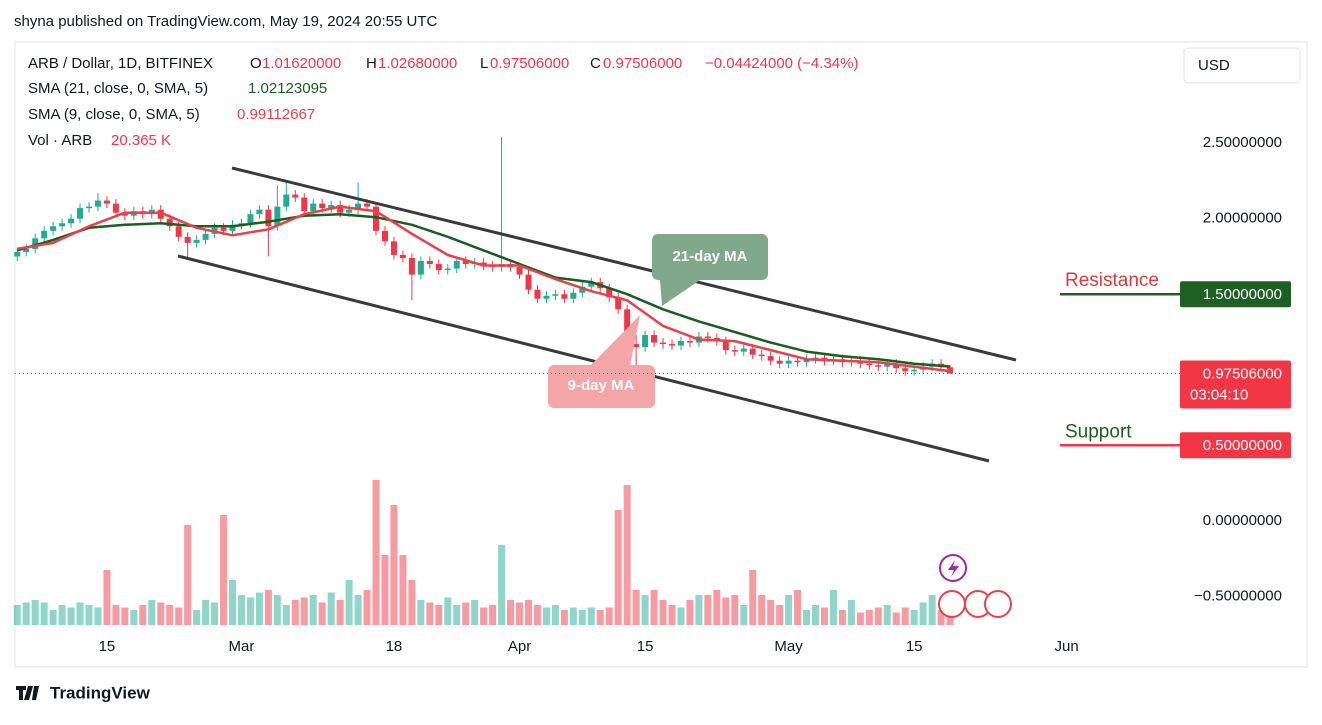 The image size is (1322, 725). I want to click on last-price-box, so click(1235, 384).